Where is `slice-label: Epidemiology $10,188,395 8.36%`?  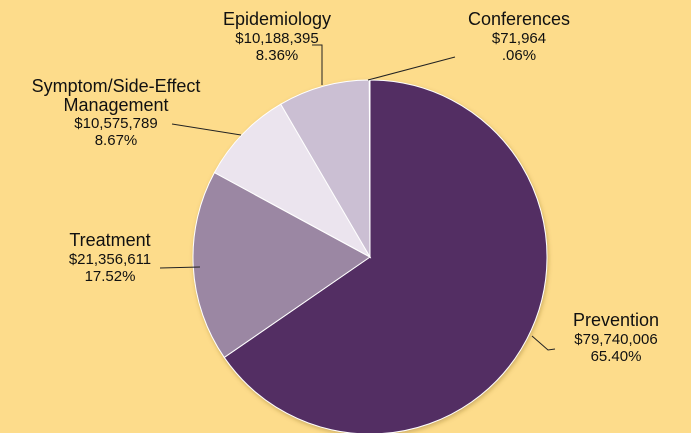 slice-label: Epidemiology $10,188,395 8.36% is located at coordinates (277, 36).